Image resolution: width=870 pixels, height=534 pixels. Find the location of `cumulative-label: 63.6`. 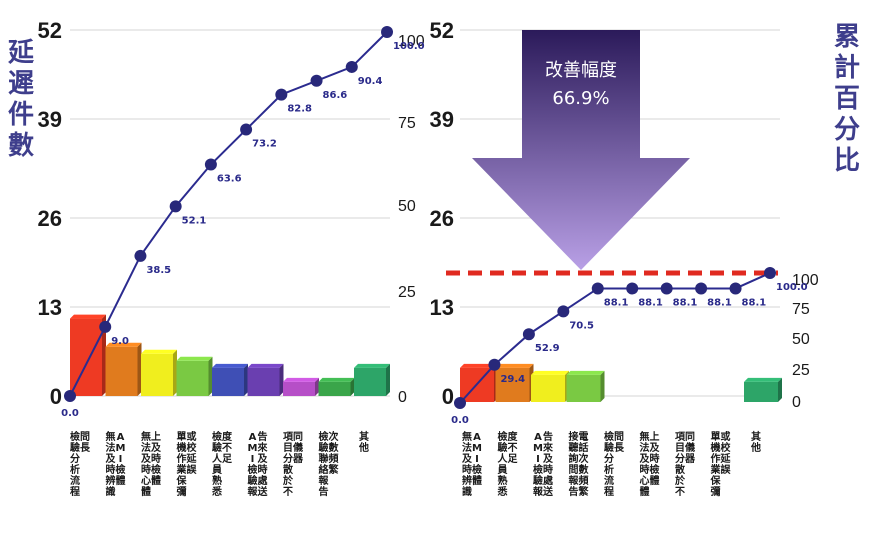

cumulative-label: 63.6 is located at coordinates (229, 178).